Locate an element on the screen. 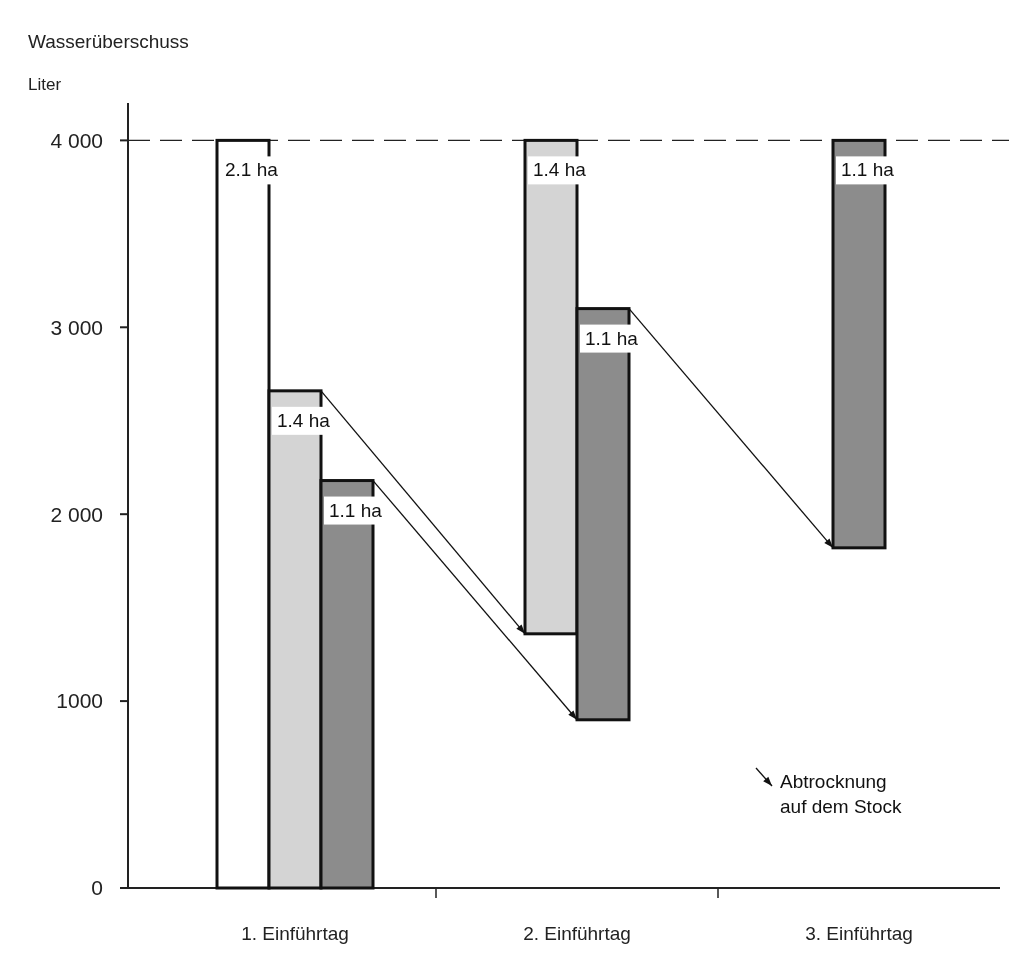 The height and width of the screenshot is (960, 1025). series-label: 1.1 ha is located at coordinates (356, 510).